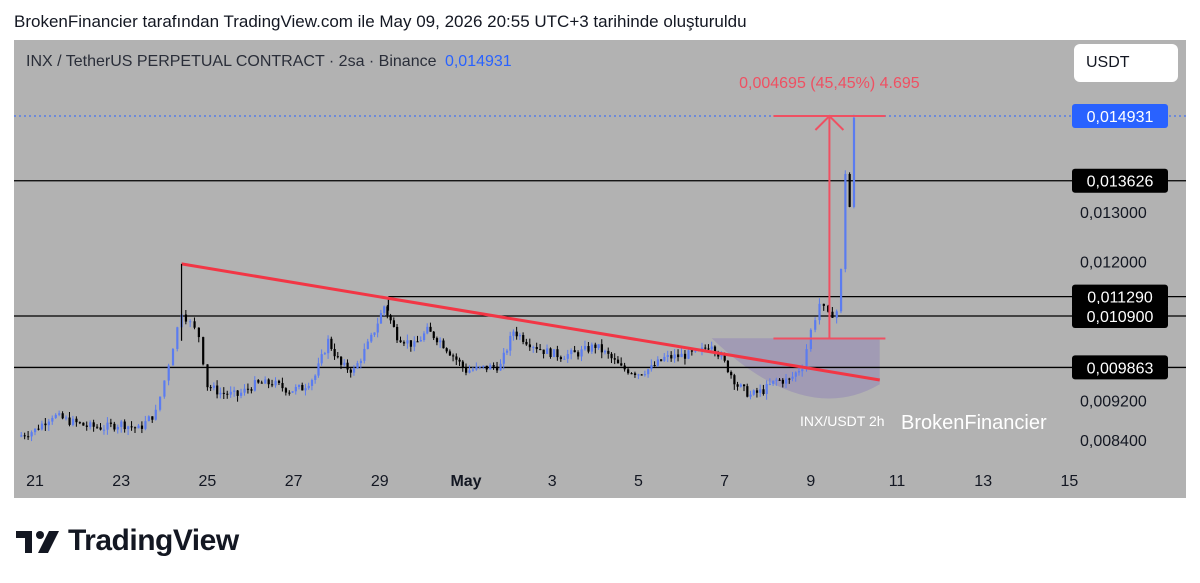  I want to click on currency-button: USDT, so click(1126, 63).